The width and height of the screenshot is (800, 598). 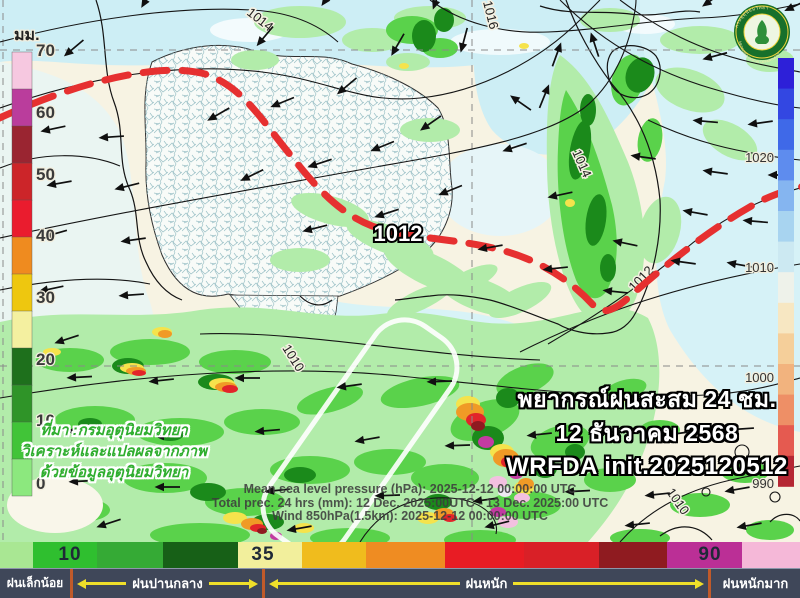 What do you see at coordinates (45, 112) in the screenshot?
I see `svg-text: 60` at bounding box center [45, 112].